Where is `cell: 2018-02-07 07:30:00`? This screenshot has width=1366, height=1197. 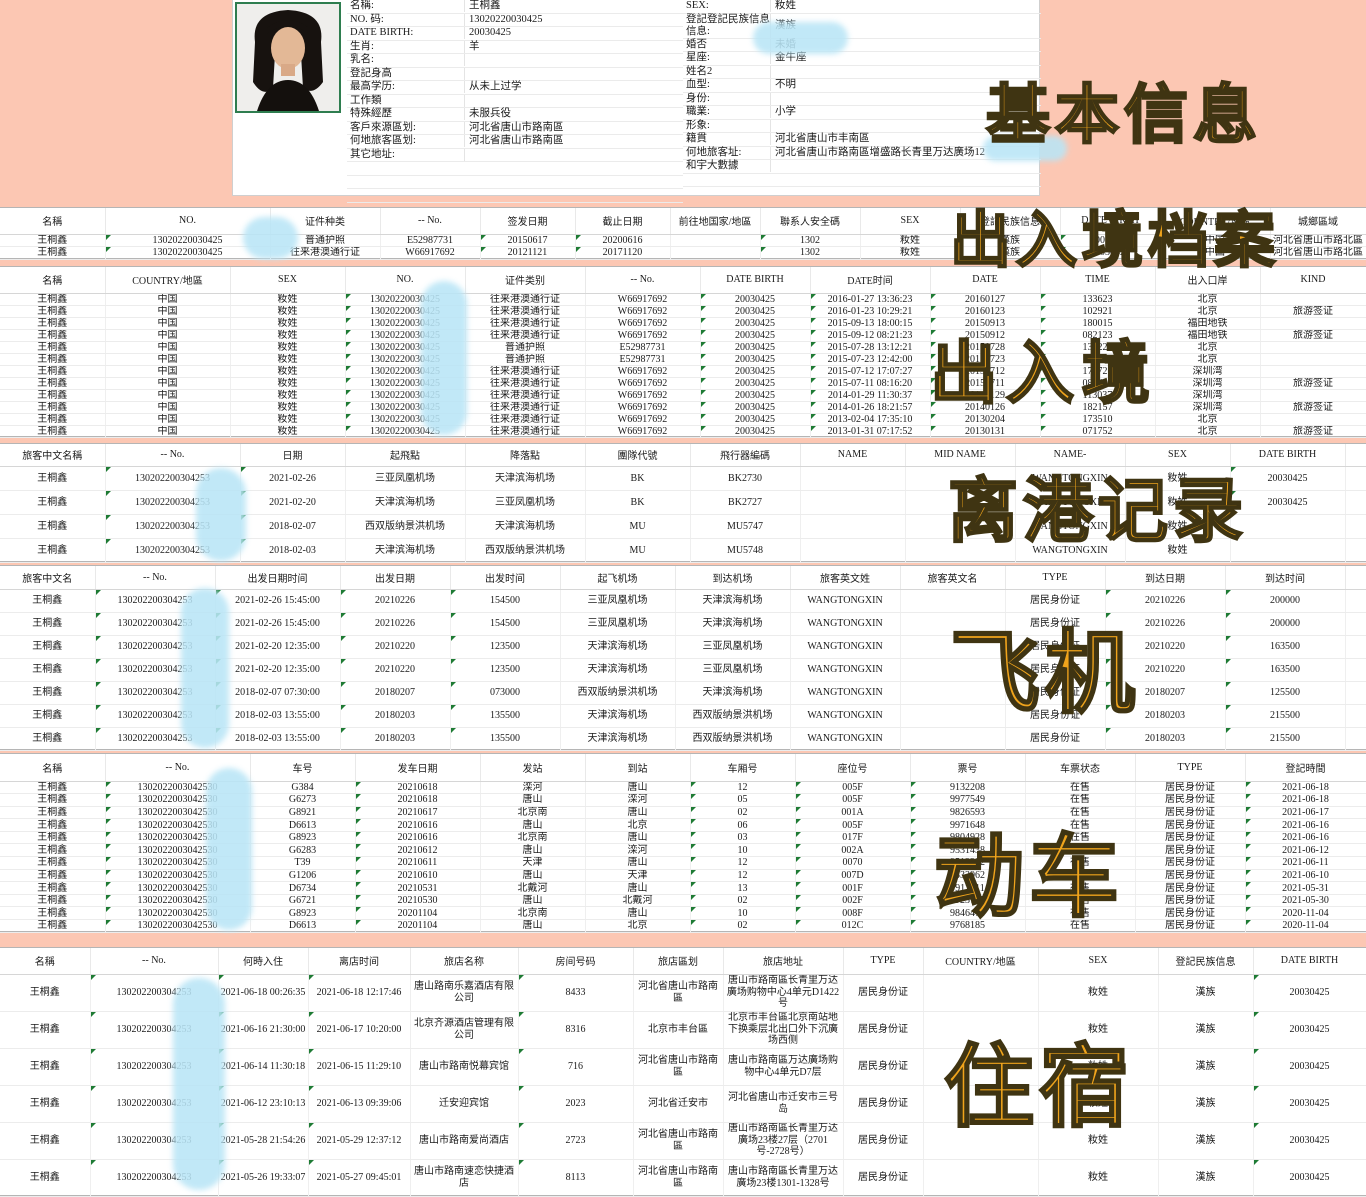 cell: 2018-02-07 07:30:00 is located at coordinates (278, 693).